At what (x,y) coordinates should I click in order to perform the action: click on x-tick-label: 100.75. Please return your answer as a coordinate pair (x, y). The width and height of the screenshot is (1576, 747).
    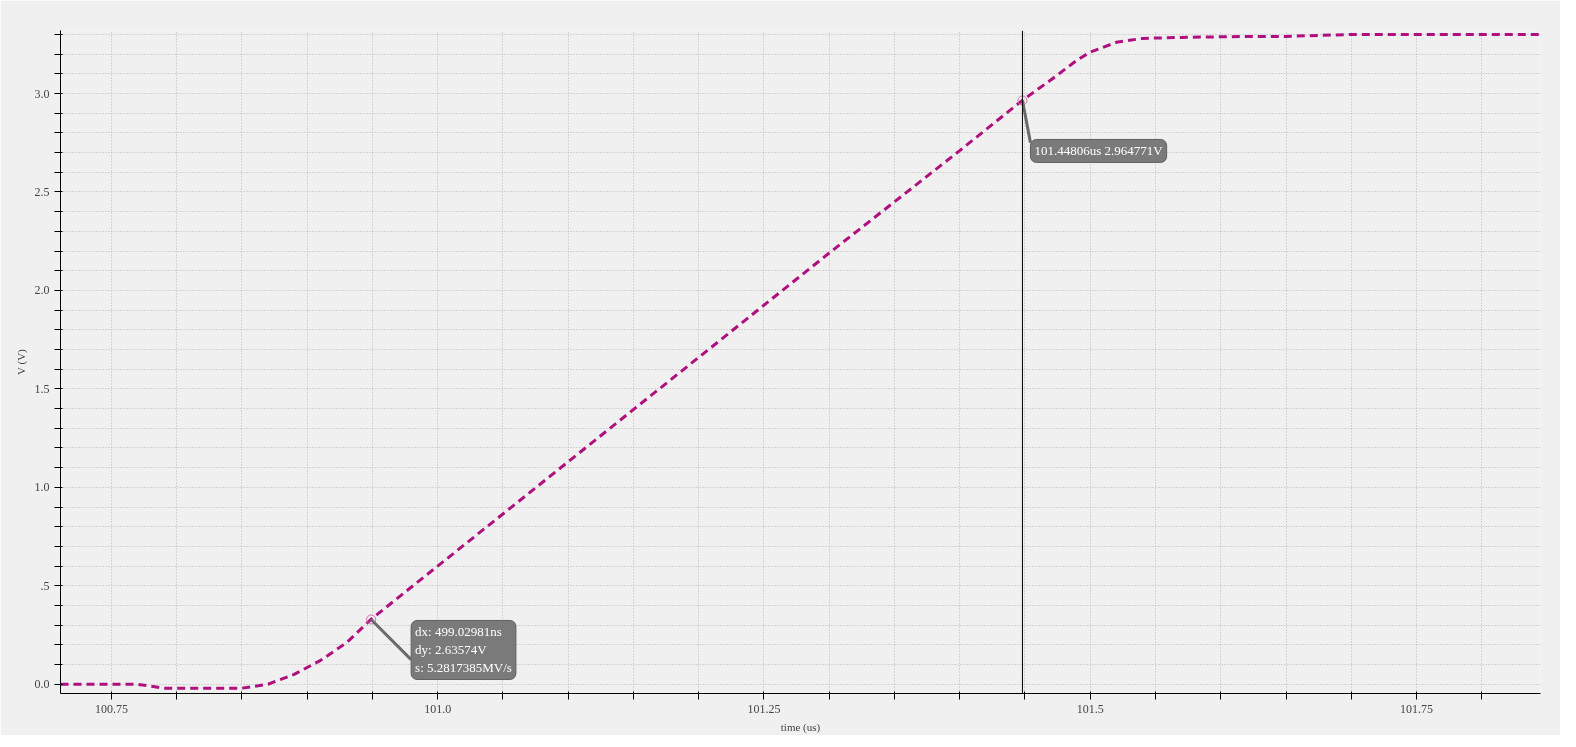
    Looking at the image, I should click on (111, 708).